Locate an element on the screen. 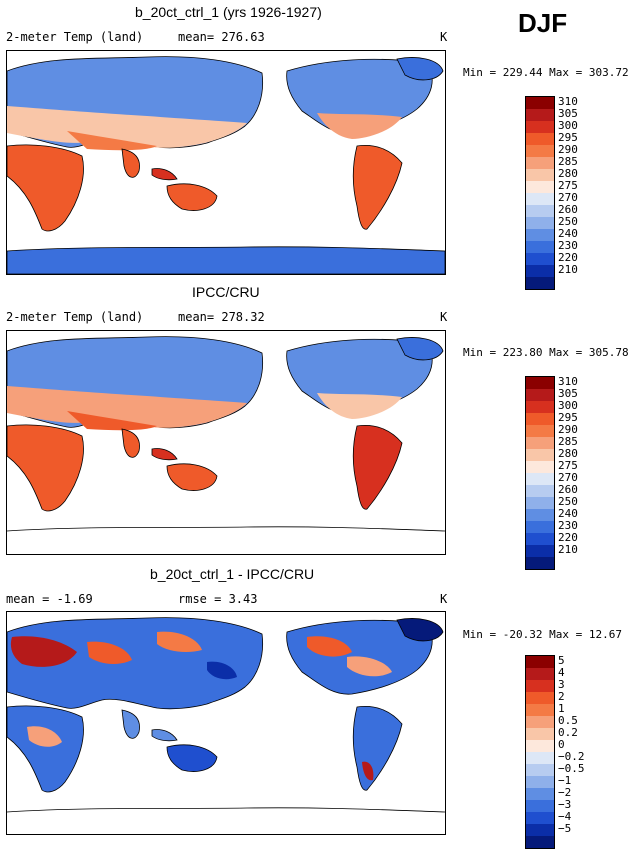 This screenshot has height=849, width=644. mean-label: mean= 278.32 is located at coordinates (221, 317).